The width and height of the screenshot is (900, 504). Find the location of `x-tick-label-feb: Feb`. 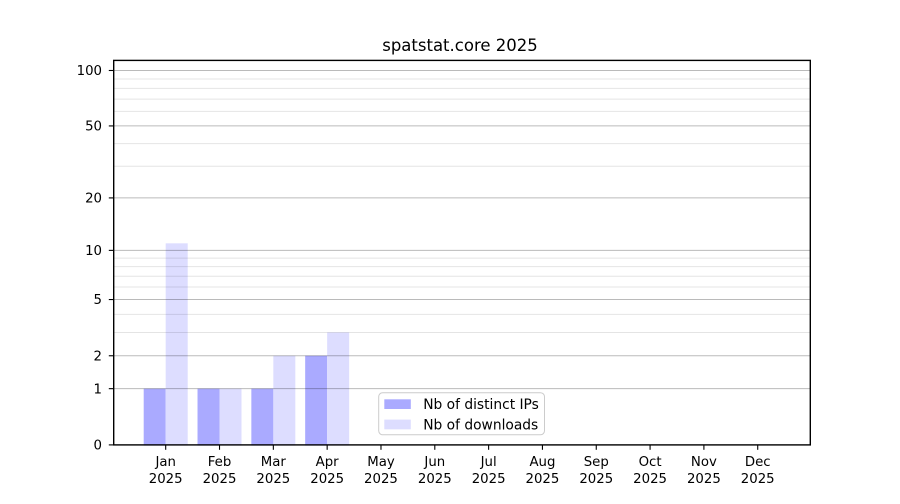

x-tick-label-feb: Feb is located at coordinates (220, 462).